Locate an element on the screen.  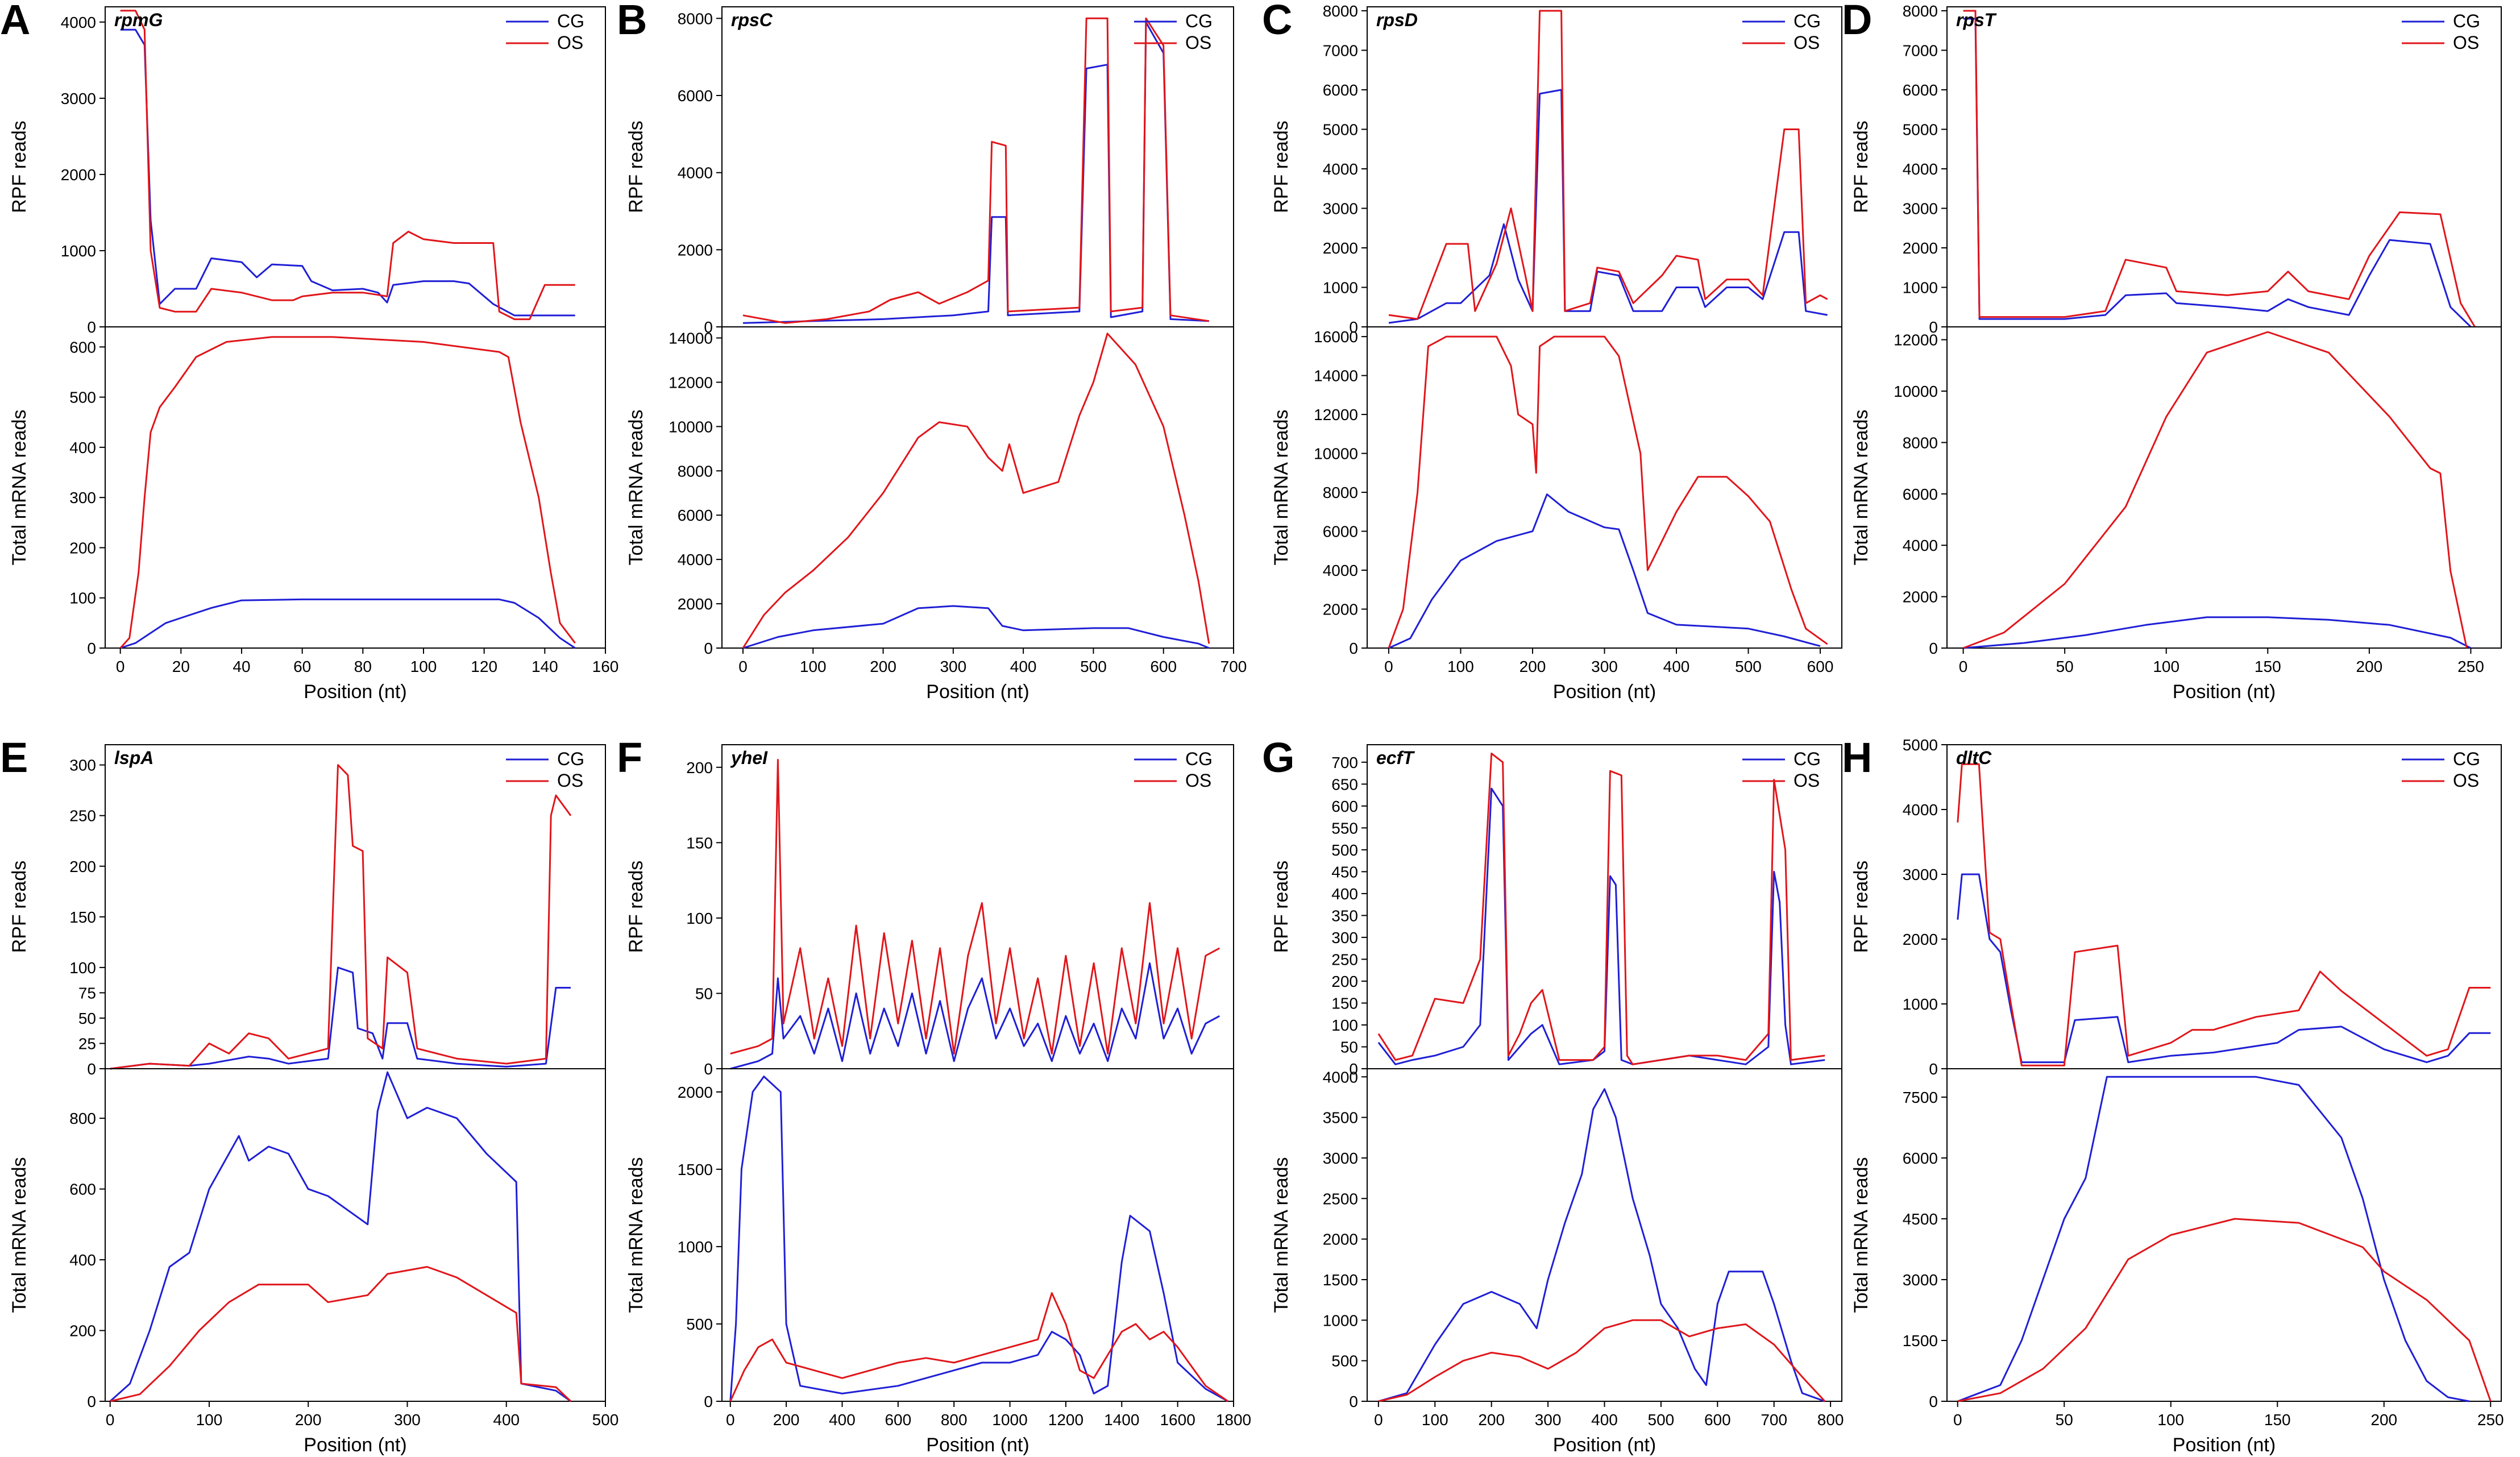
gene-name: dltC is located at coordinates (1974, 758).